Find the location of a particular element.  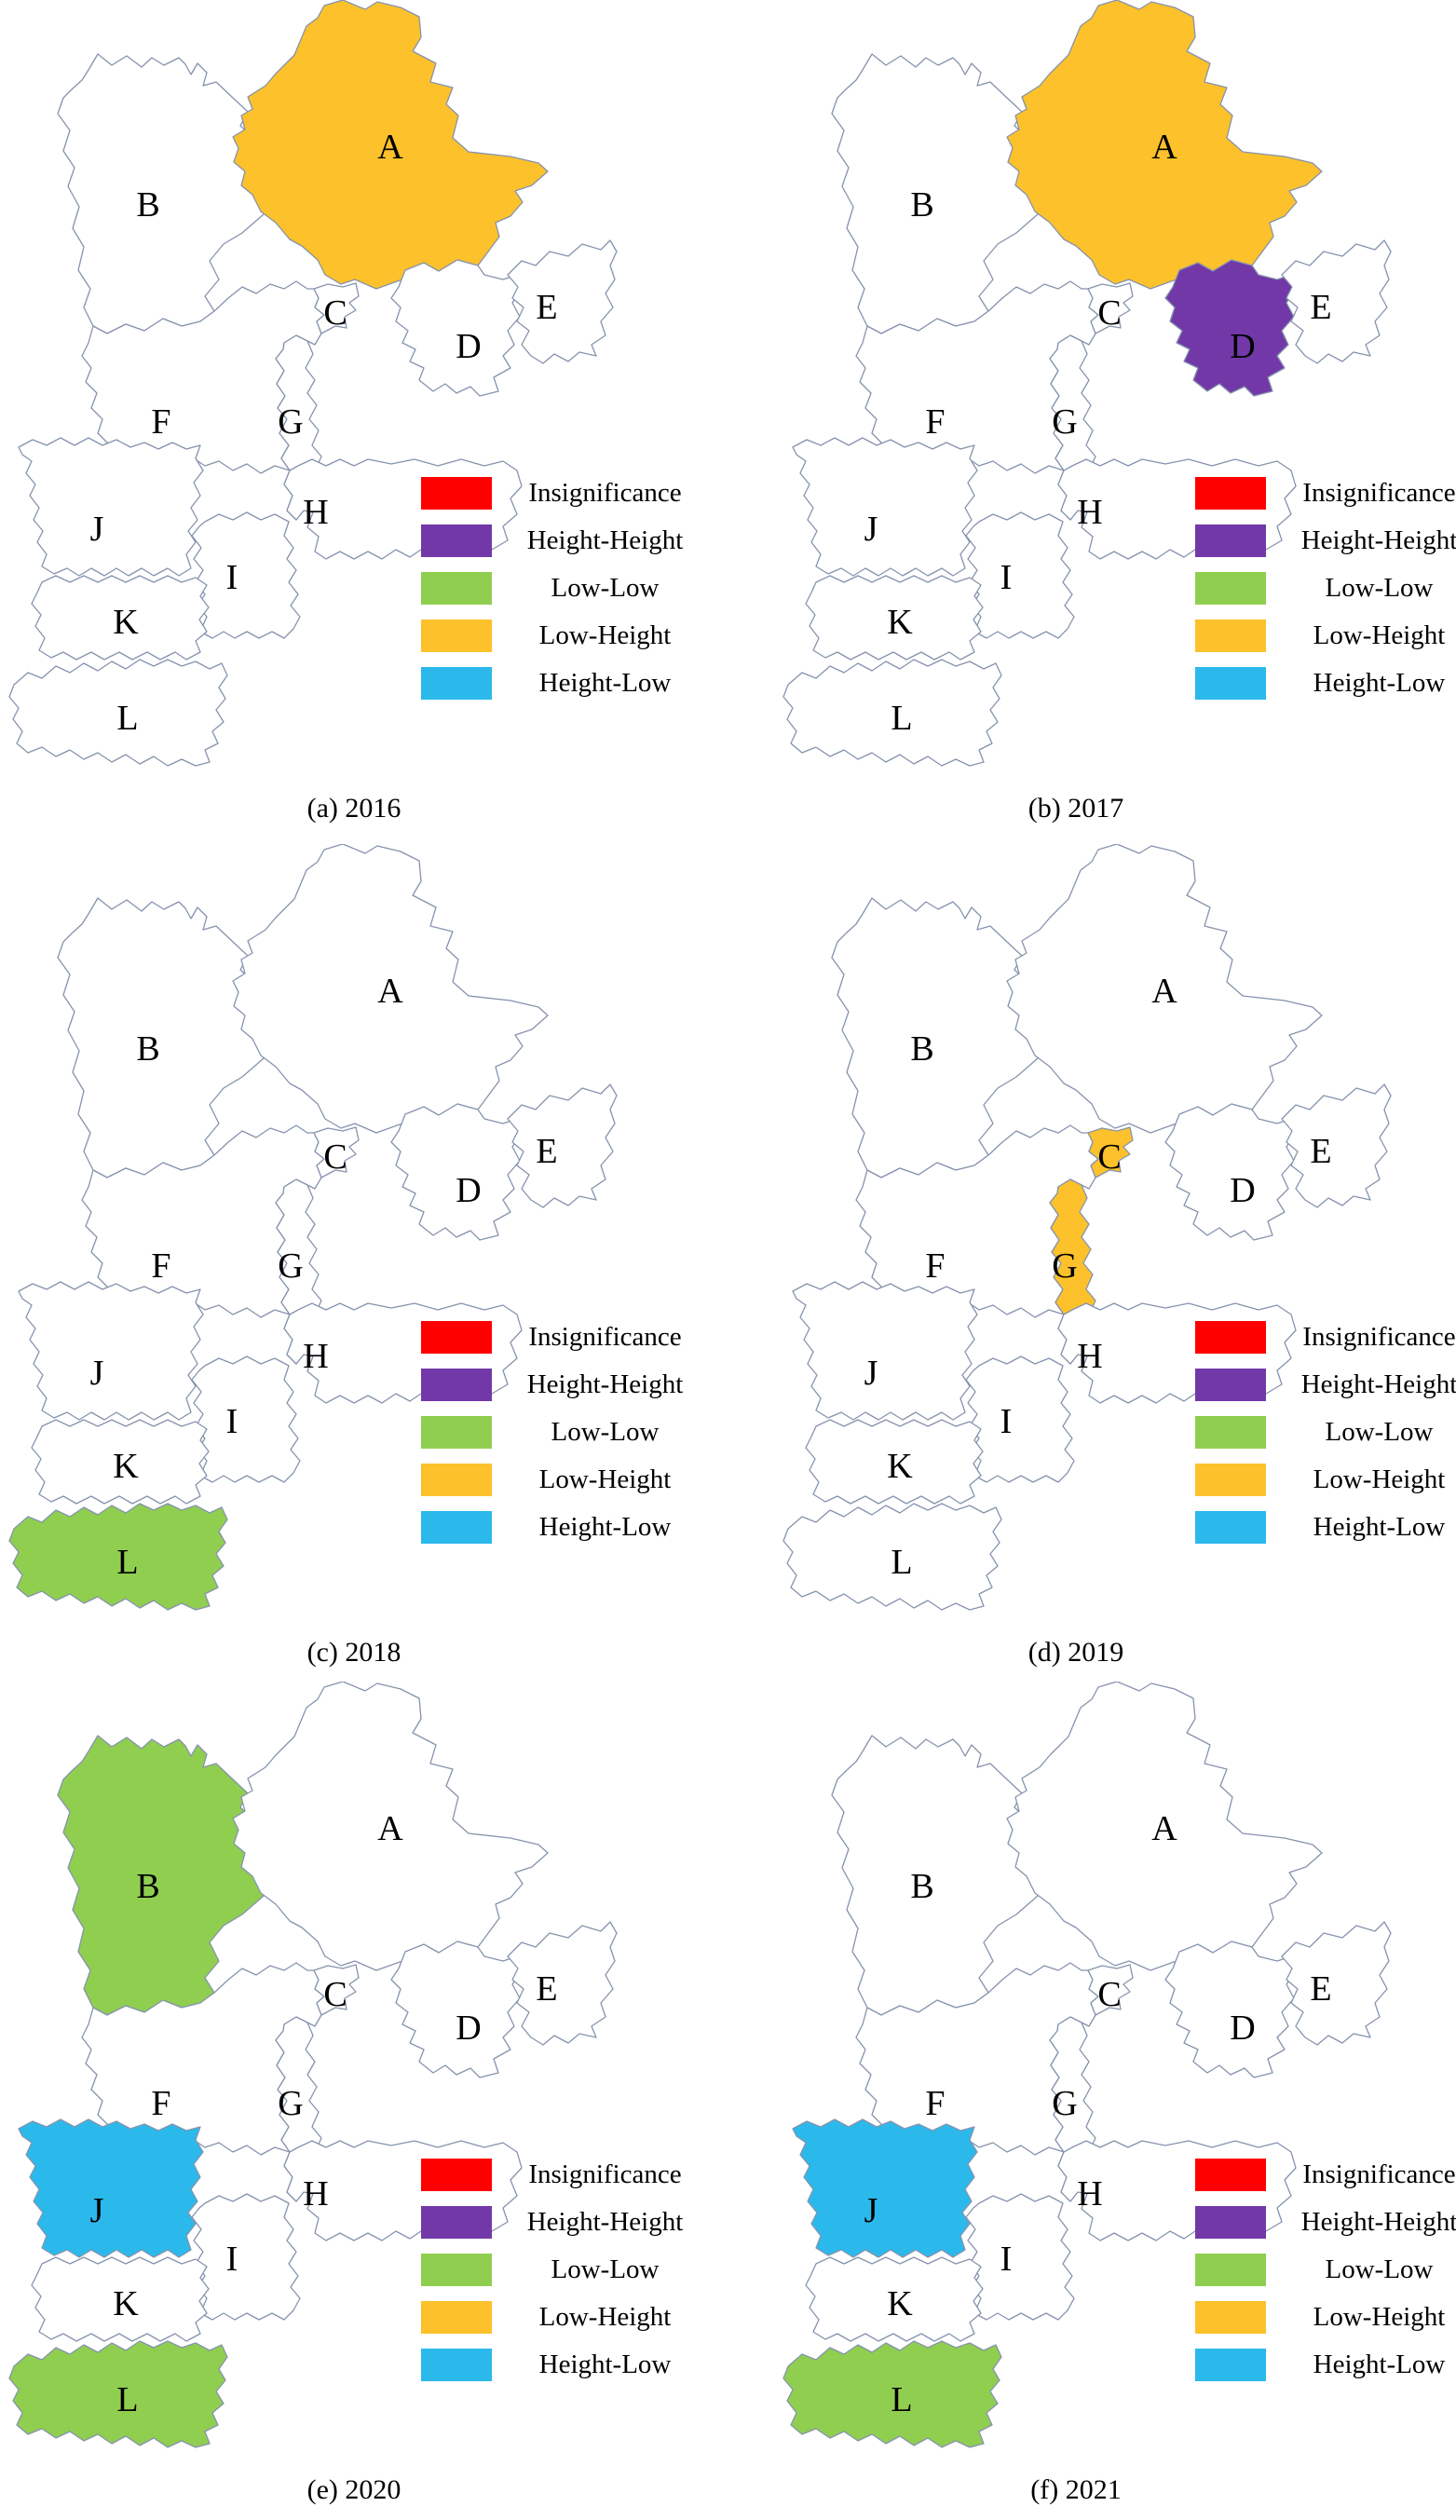

caption-2021: (f) 2021 is located at coordinates (1076, 2489).